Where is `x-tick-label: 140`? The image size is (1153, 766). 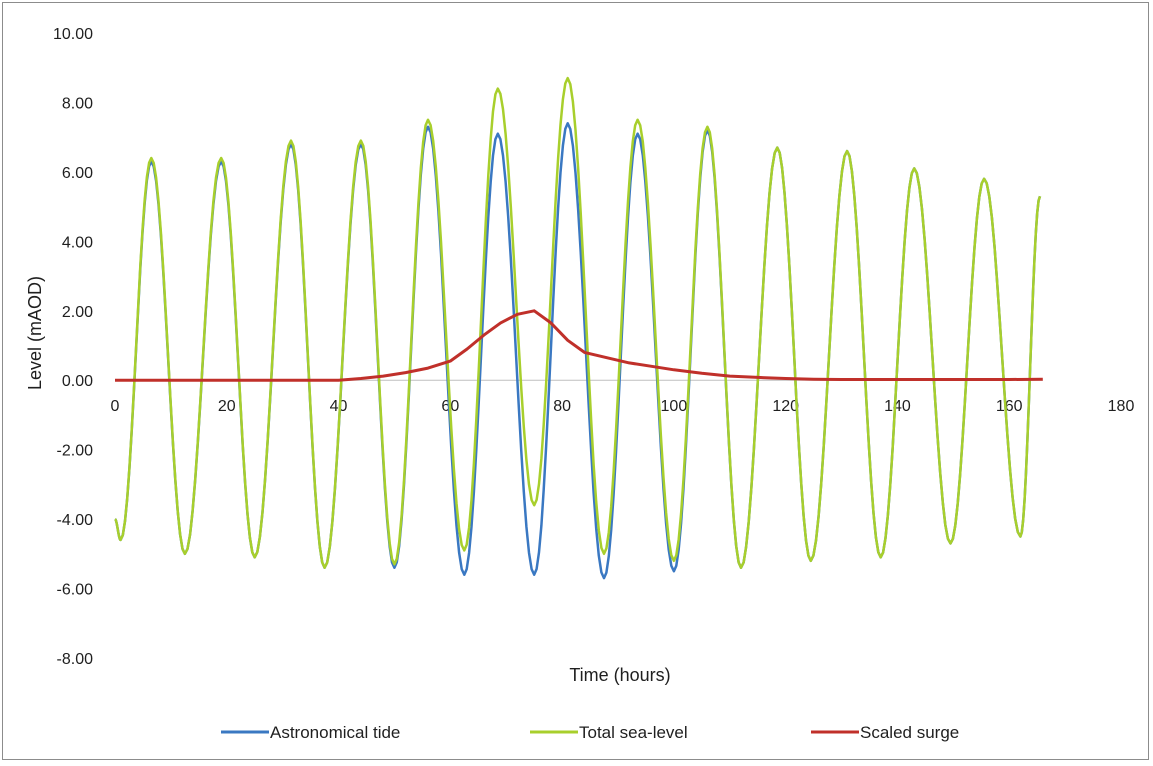
x-tick-label: 140 is located at coordinates (897, 406).